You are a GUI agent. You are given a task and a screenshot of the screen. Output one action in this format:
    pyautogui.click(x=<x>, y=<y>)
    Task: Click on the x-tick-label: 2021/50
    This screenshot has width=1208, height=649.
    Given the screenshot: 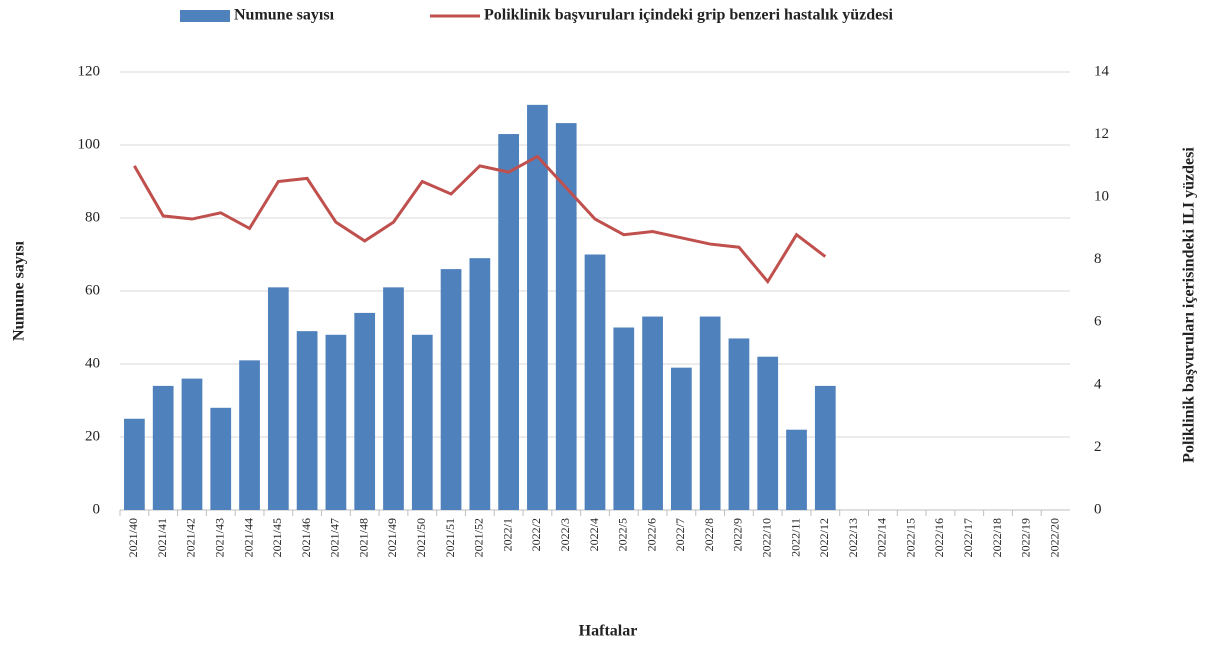 What is the action you would take?
    pyautogui.click(x=421, y=537)
    